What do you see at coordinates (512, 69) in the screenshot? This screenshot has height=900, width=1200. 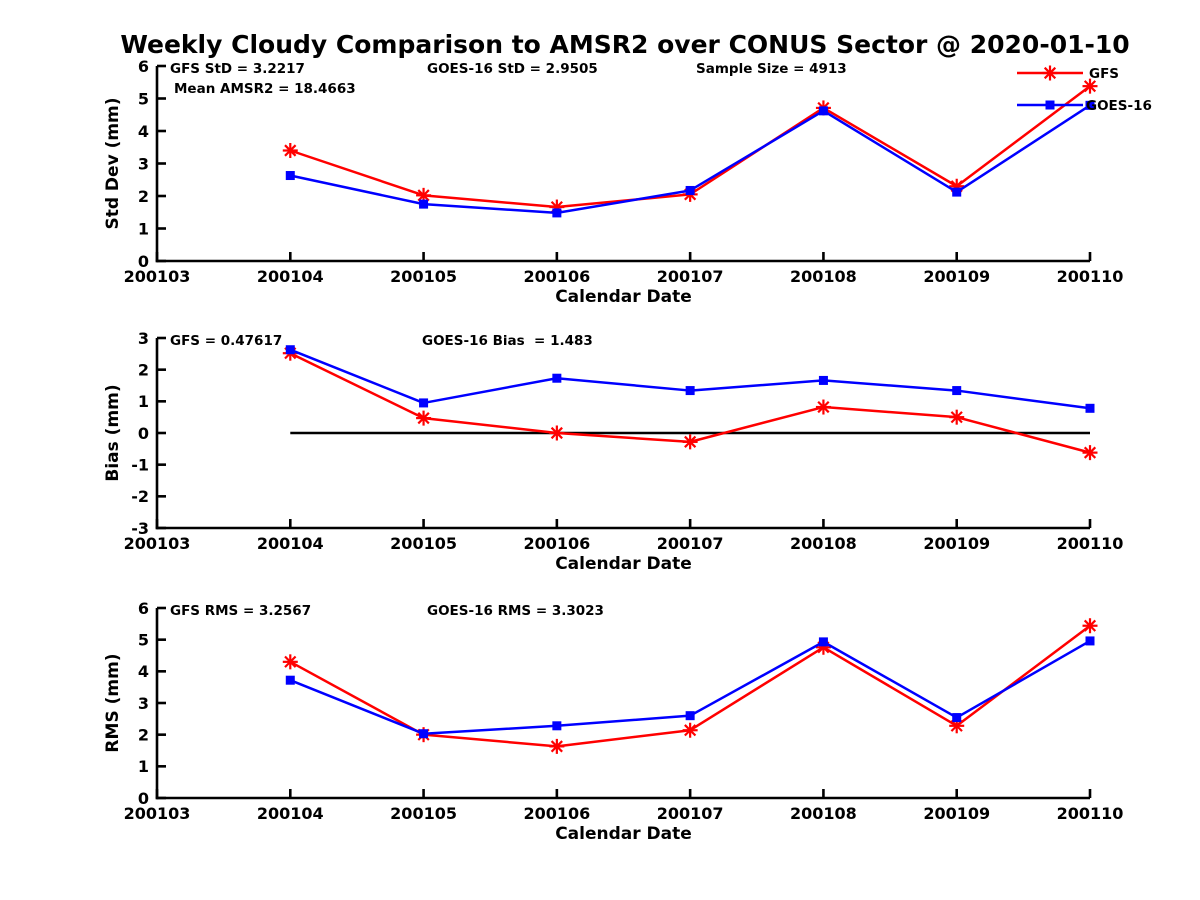 I see `annotation-label: GOES-16 StD = 2.9505` at bounding box center [512, 69].